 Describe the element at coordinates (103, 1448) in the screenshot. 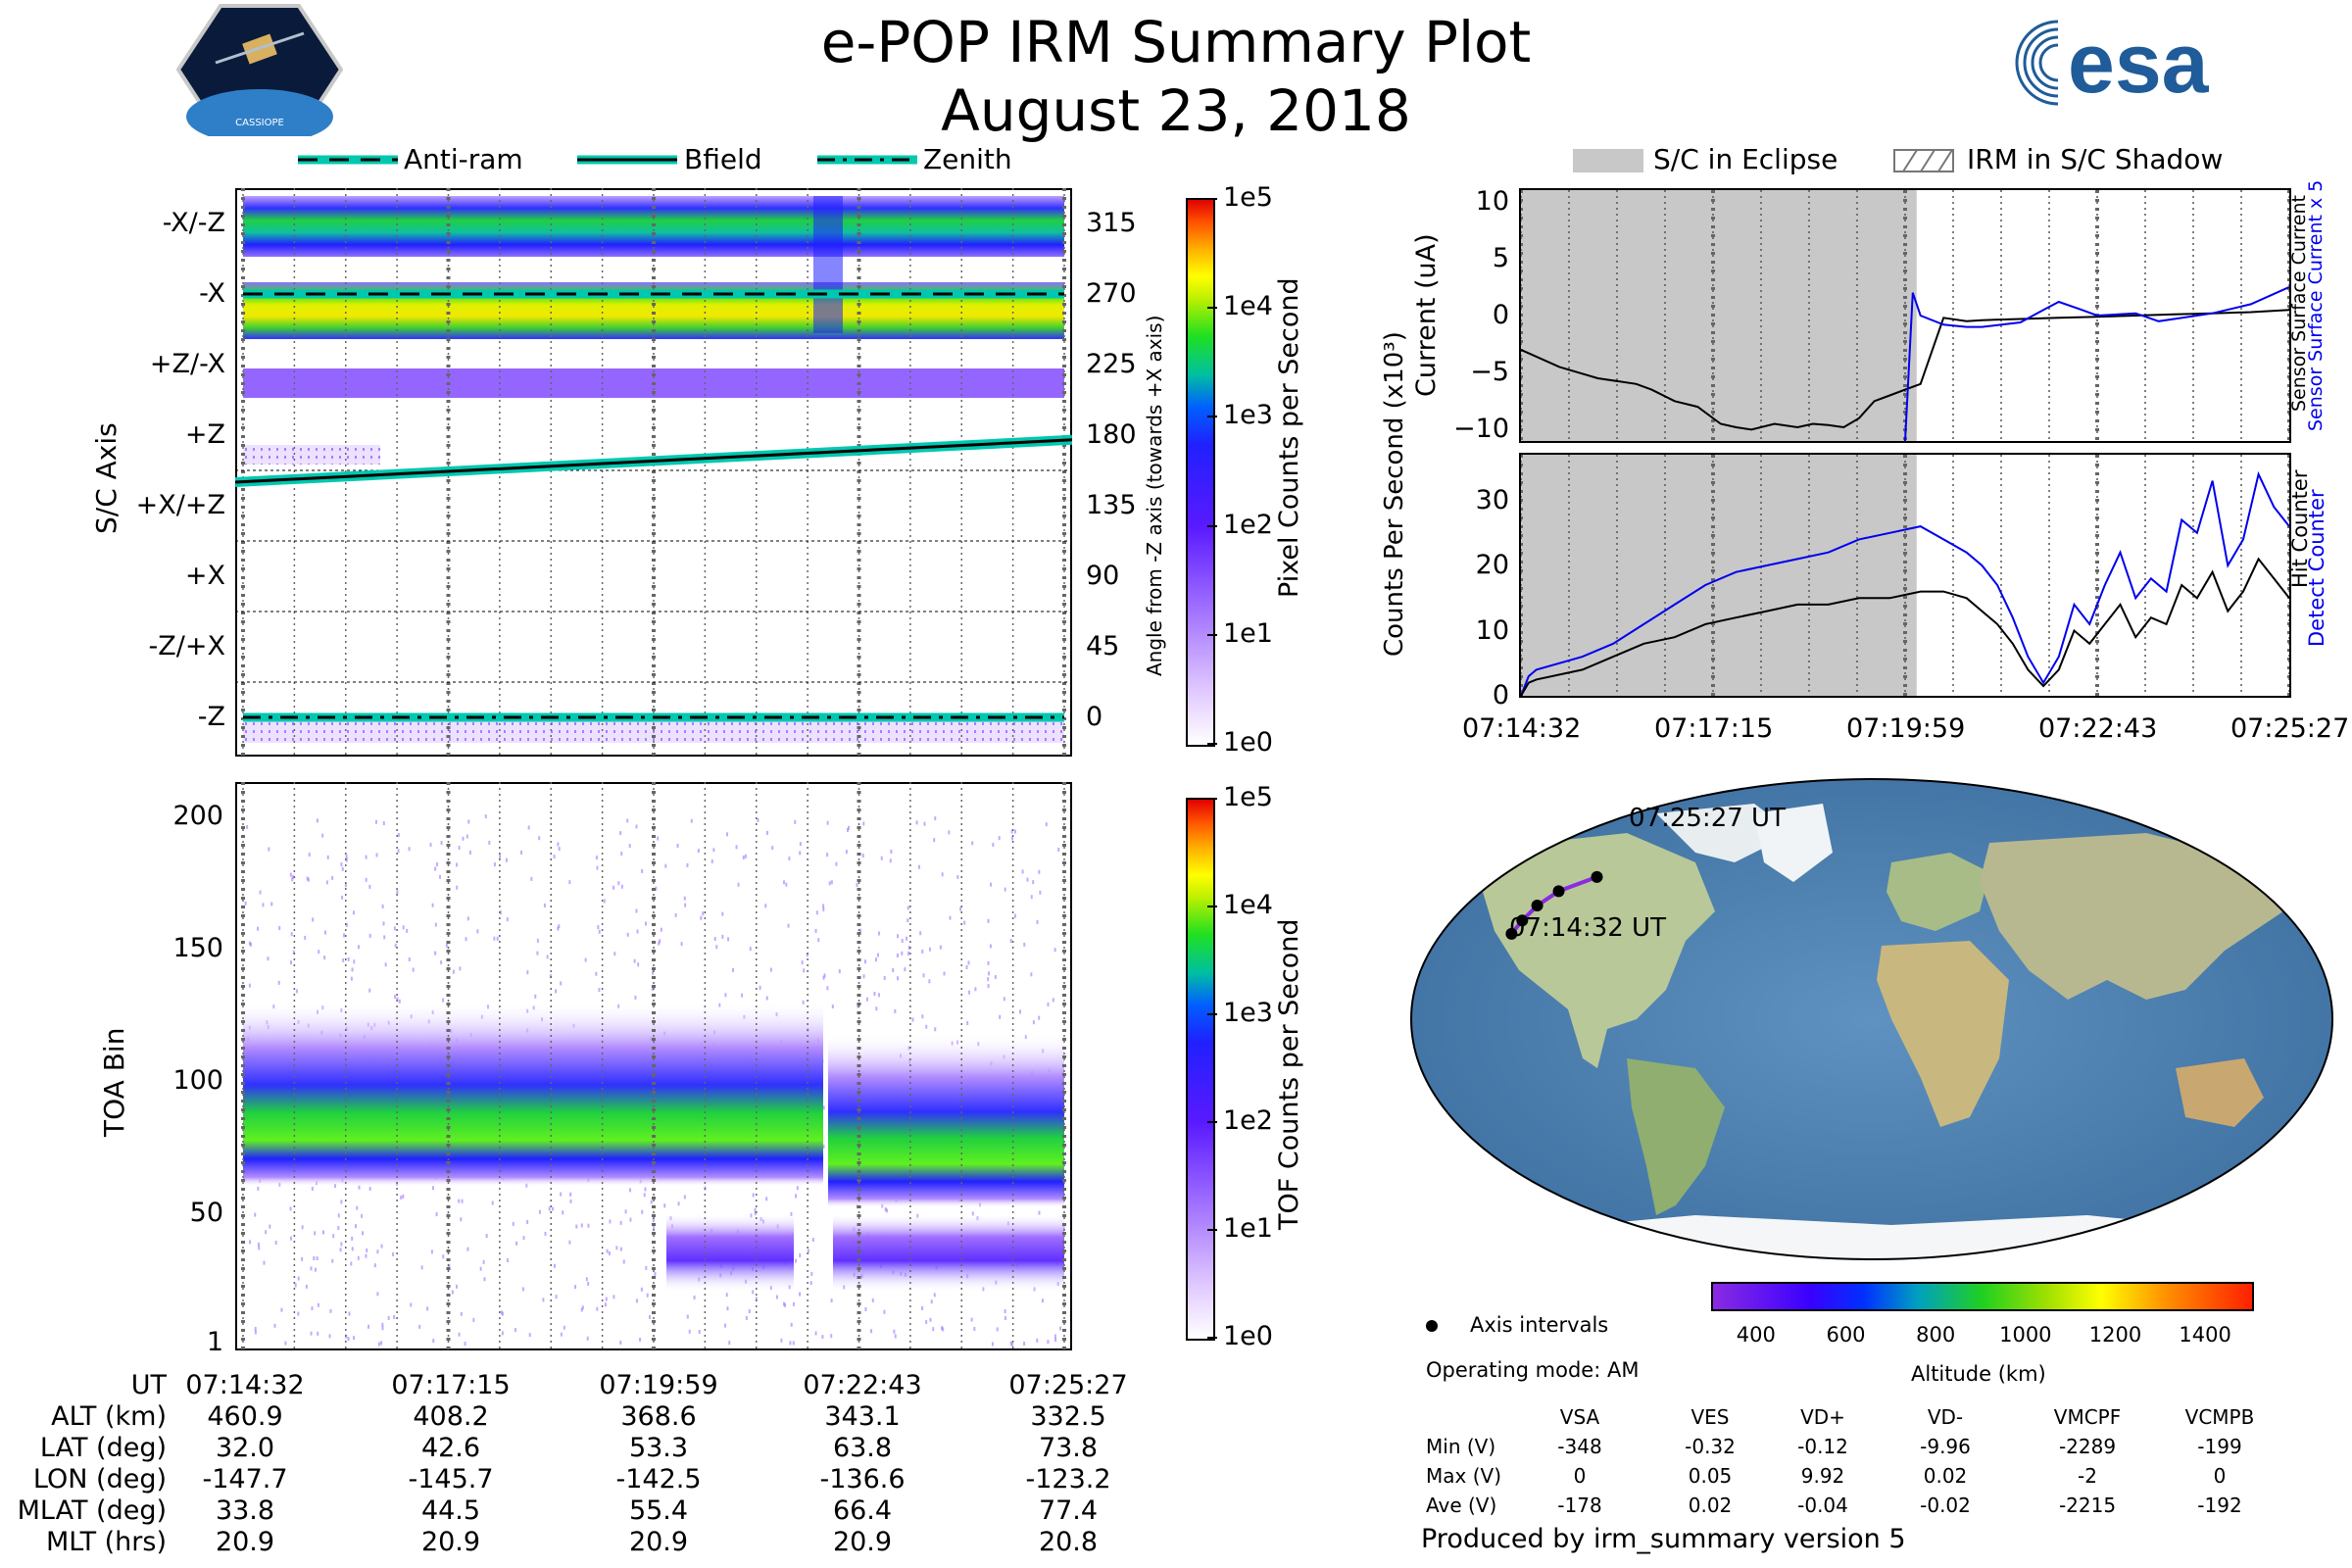

I see `ephemeris-row-label: LAT (deg)` at that location.